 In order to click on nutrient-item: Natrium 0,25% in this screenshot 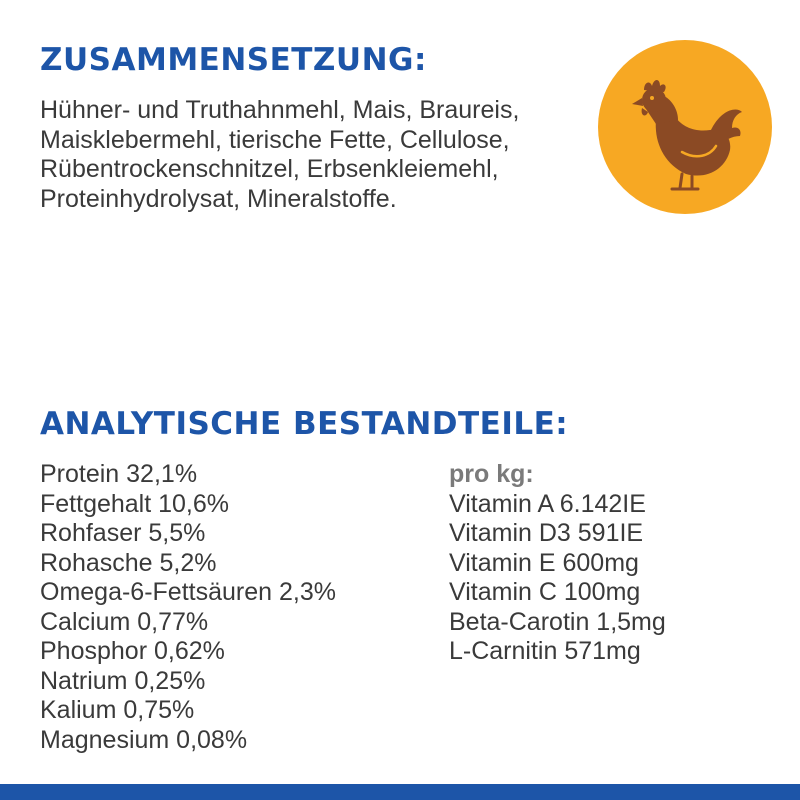, I will do `click(123, 680)`.